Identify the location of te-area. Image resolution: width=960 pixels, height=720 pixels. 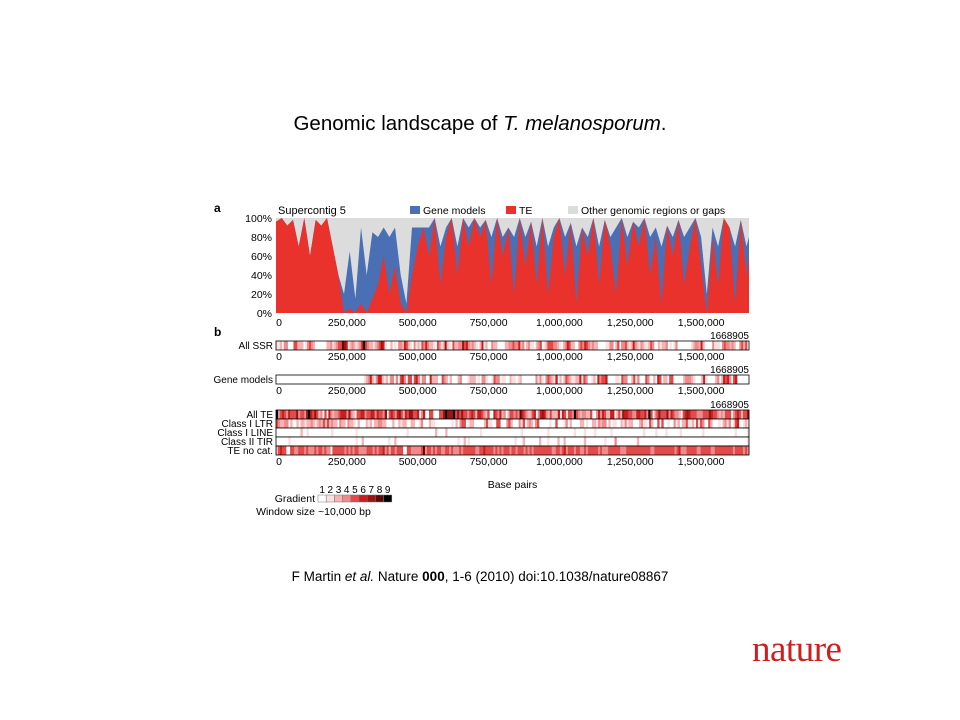
(512, 265).